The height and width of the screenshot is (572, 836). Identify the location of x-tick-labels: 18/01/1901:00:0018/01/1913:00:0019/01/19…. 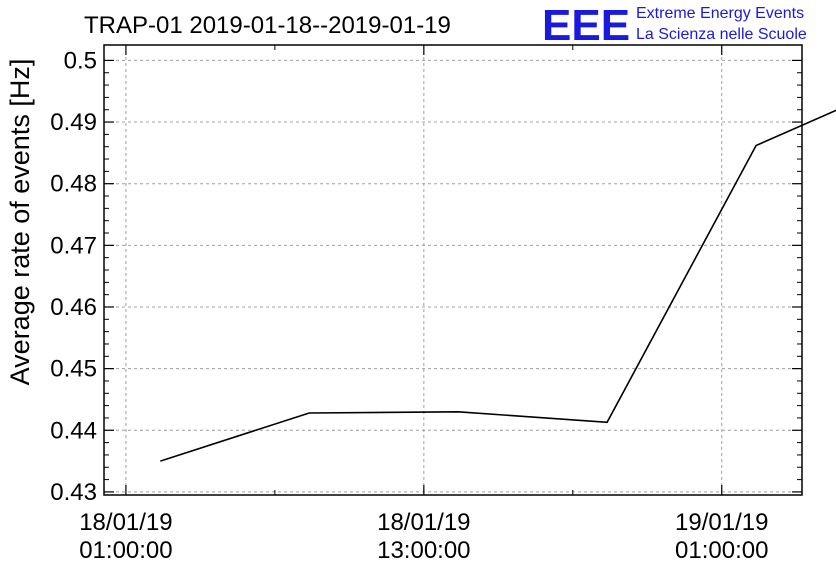
(423, 536).